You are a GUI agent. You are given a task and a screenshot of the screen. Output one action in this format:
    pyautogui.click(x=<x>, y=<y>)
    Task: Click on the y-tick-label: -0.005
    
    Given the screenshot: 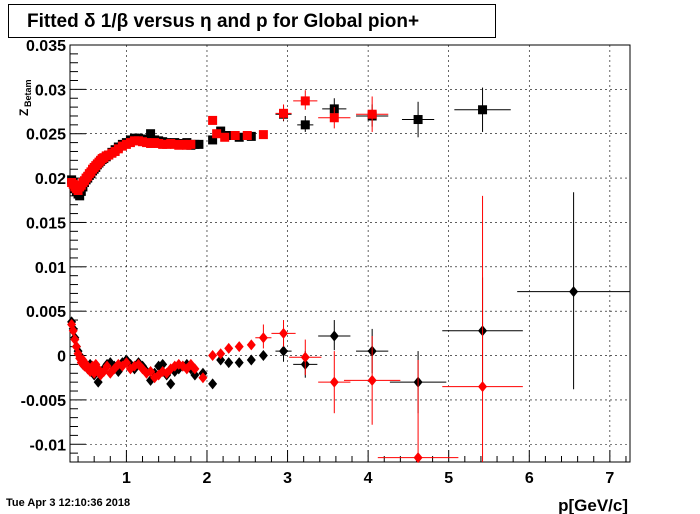 What is the action you would take?
    pyautogui.click(x=43, y=401)
    